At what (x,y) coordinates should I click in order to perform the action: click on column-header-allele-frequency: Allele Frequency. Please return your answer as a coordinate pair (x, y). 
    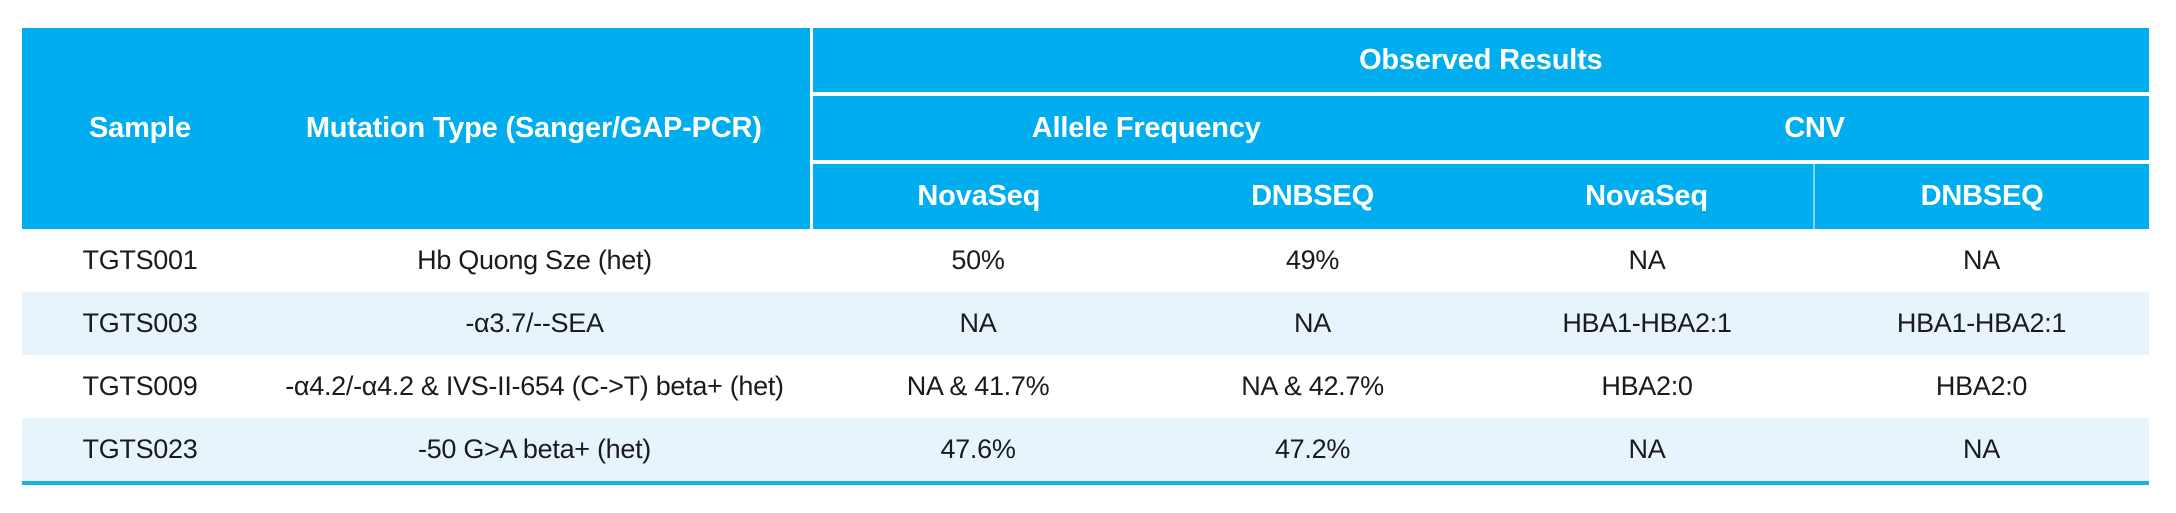
    Looking at the image, I should click on (1144, 127).